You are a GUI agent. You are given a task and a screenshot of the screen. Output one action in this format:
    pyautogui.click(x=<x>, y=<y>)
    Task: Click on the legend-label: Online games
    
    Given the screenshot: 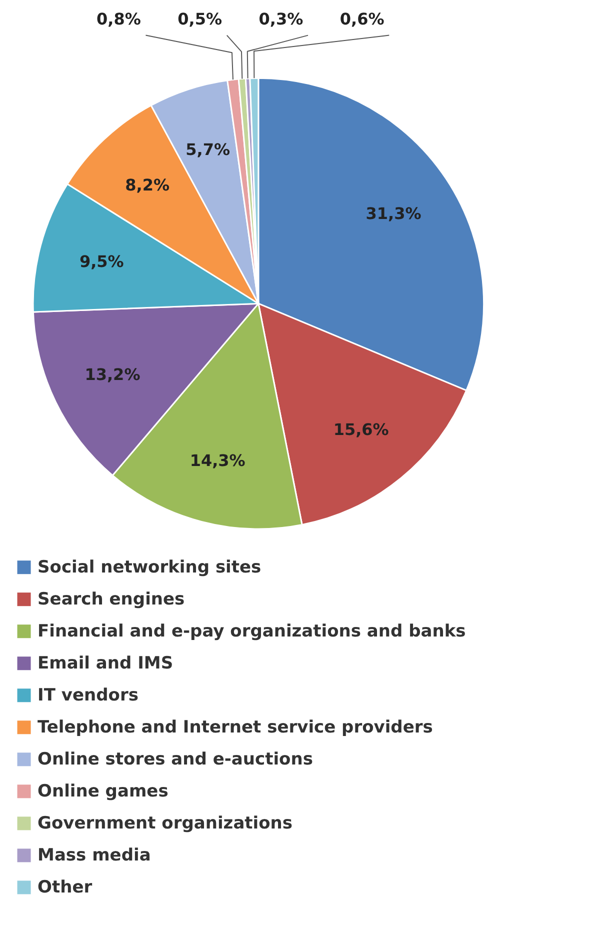 What is the action you would take?
    pyautogui.click(x=103, y=791)
    